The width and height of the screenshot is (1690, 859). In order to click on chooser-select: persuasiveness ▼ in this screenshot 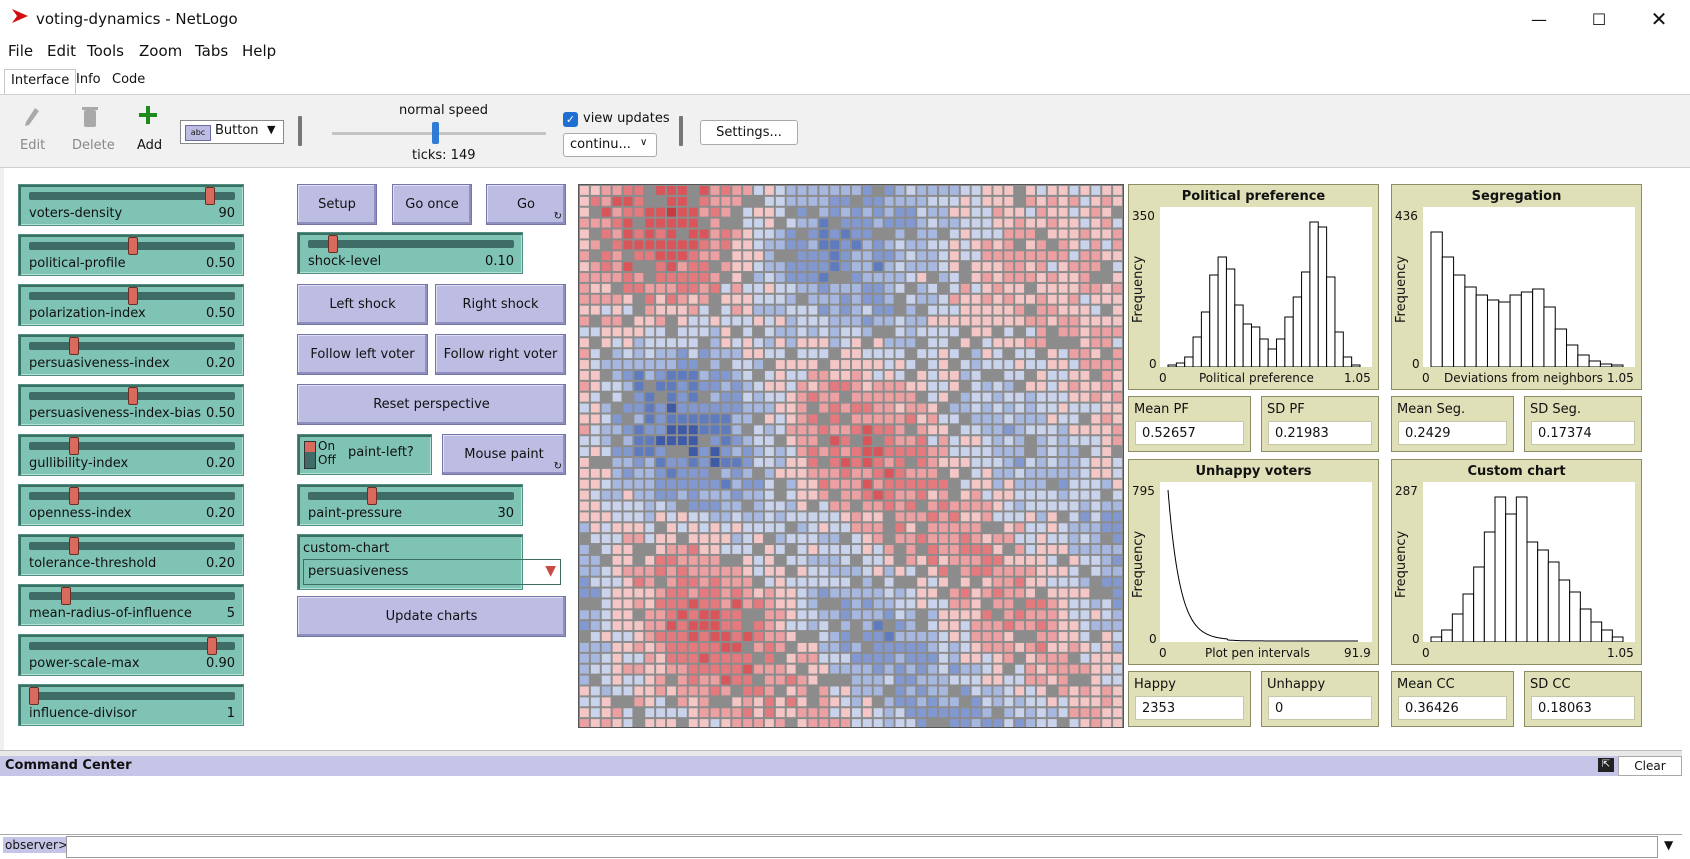, I will do `click(432, 572)`.